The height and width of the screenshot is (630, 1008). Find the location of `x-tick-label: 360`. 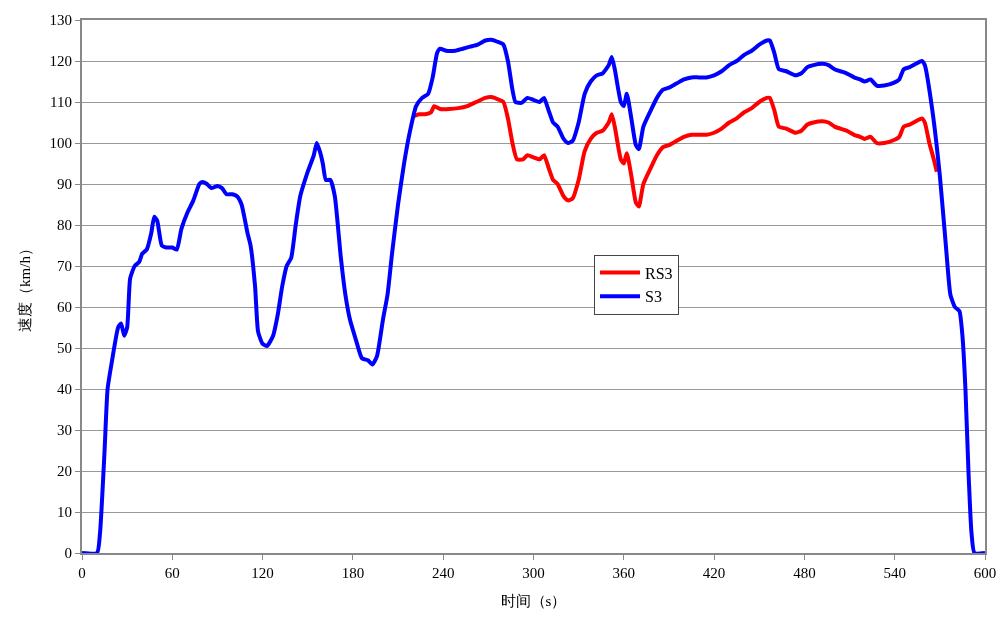

x-tick-label: 360 is located at coordinates (624, 573).